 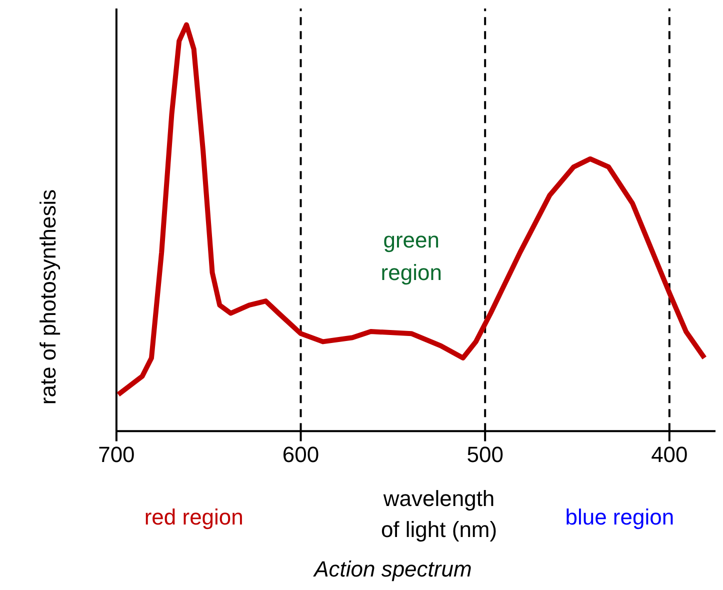 What do you see at coordinates (485, 455) in the screenshot?
I see `x-tick-label: 500` at bounding box center [485, 455].